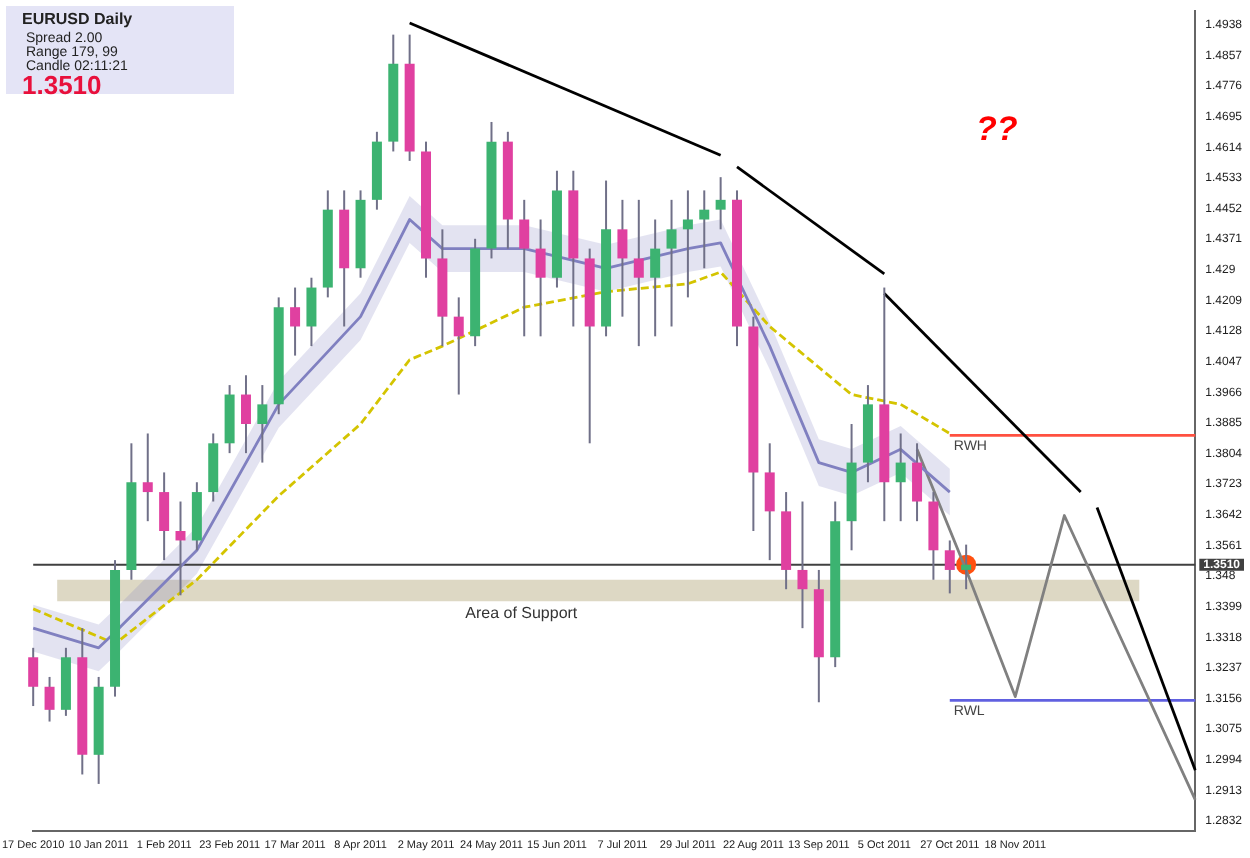  Describe the element at coordinates (522, 612) in the screenshot. I see `band-label: Area of Support` at that location.